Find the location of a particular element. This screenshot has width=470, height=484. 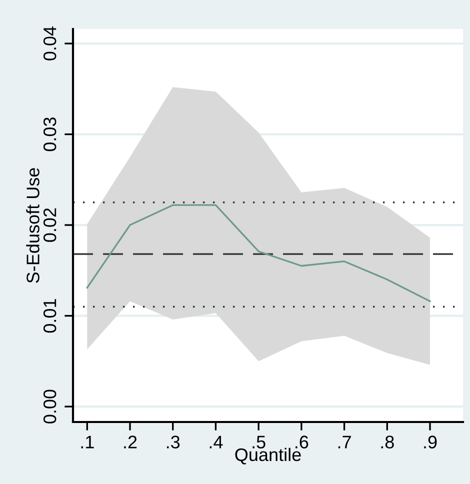

x-tick-label: .5 is located at coordinates (259, 442).